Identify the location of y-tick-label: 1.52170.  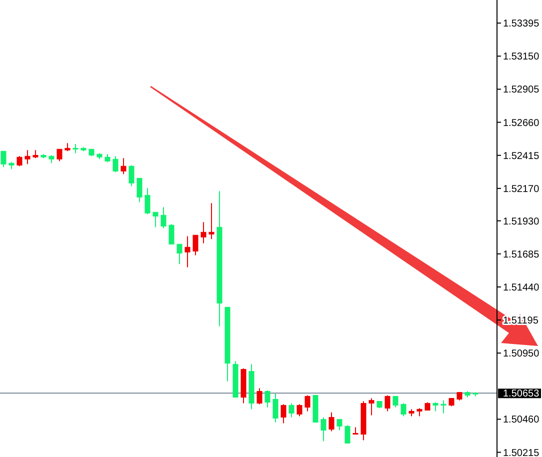
(521, 189).